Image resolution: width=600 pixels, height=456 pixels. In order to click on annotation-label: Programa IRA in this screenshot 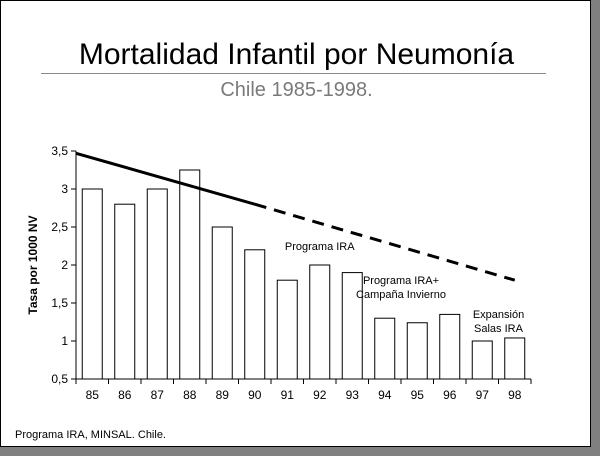, I will do `click(320, 247)`.